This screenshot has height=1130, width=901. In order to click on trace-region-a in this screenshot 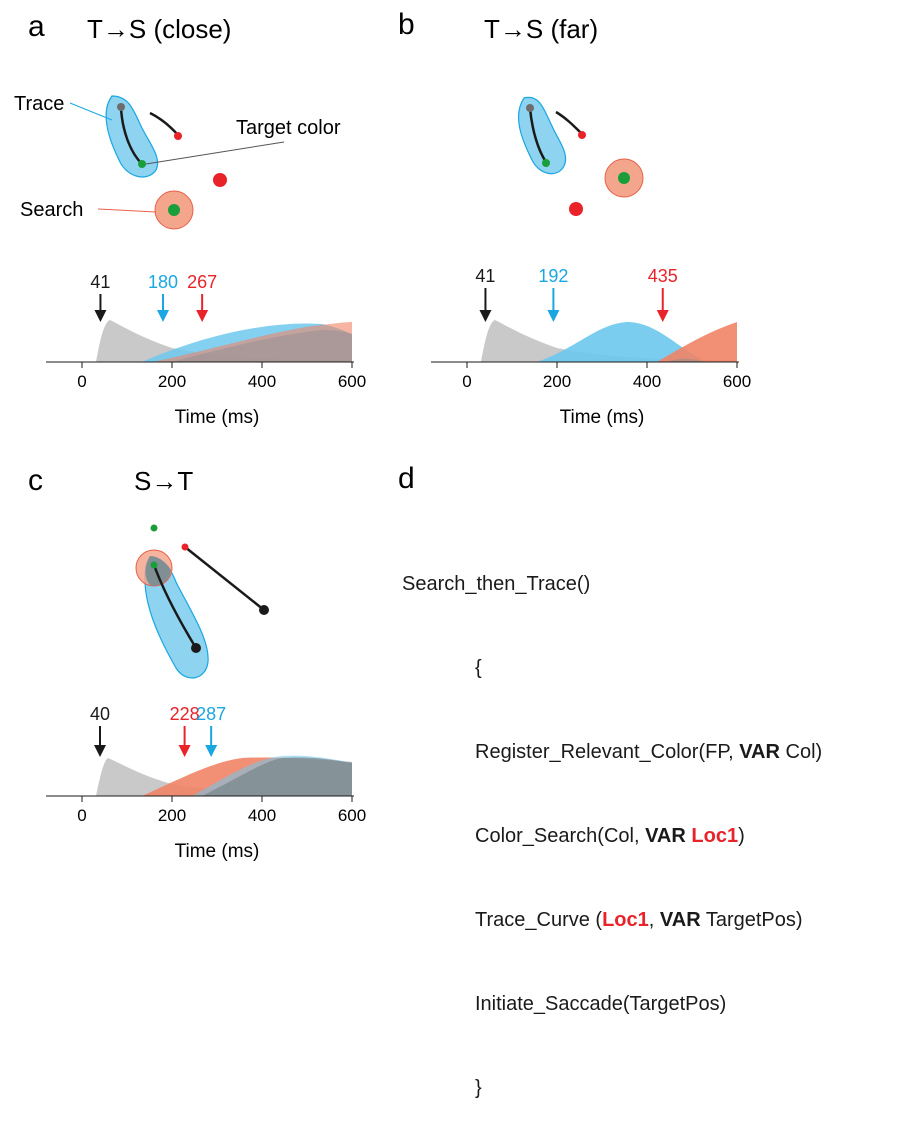, I will do `click(132, 136)`.